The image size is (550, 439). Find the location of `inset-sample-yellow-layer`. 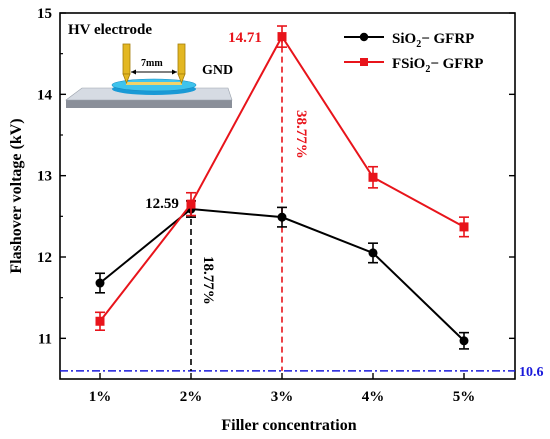

inset-sample-yellow-layer is located at coordinates (154, 83).